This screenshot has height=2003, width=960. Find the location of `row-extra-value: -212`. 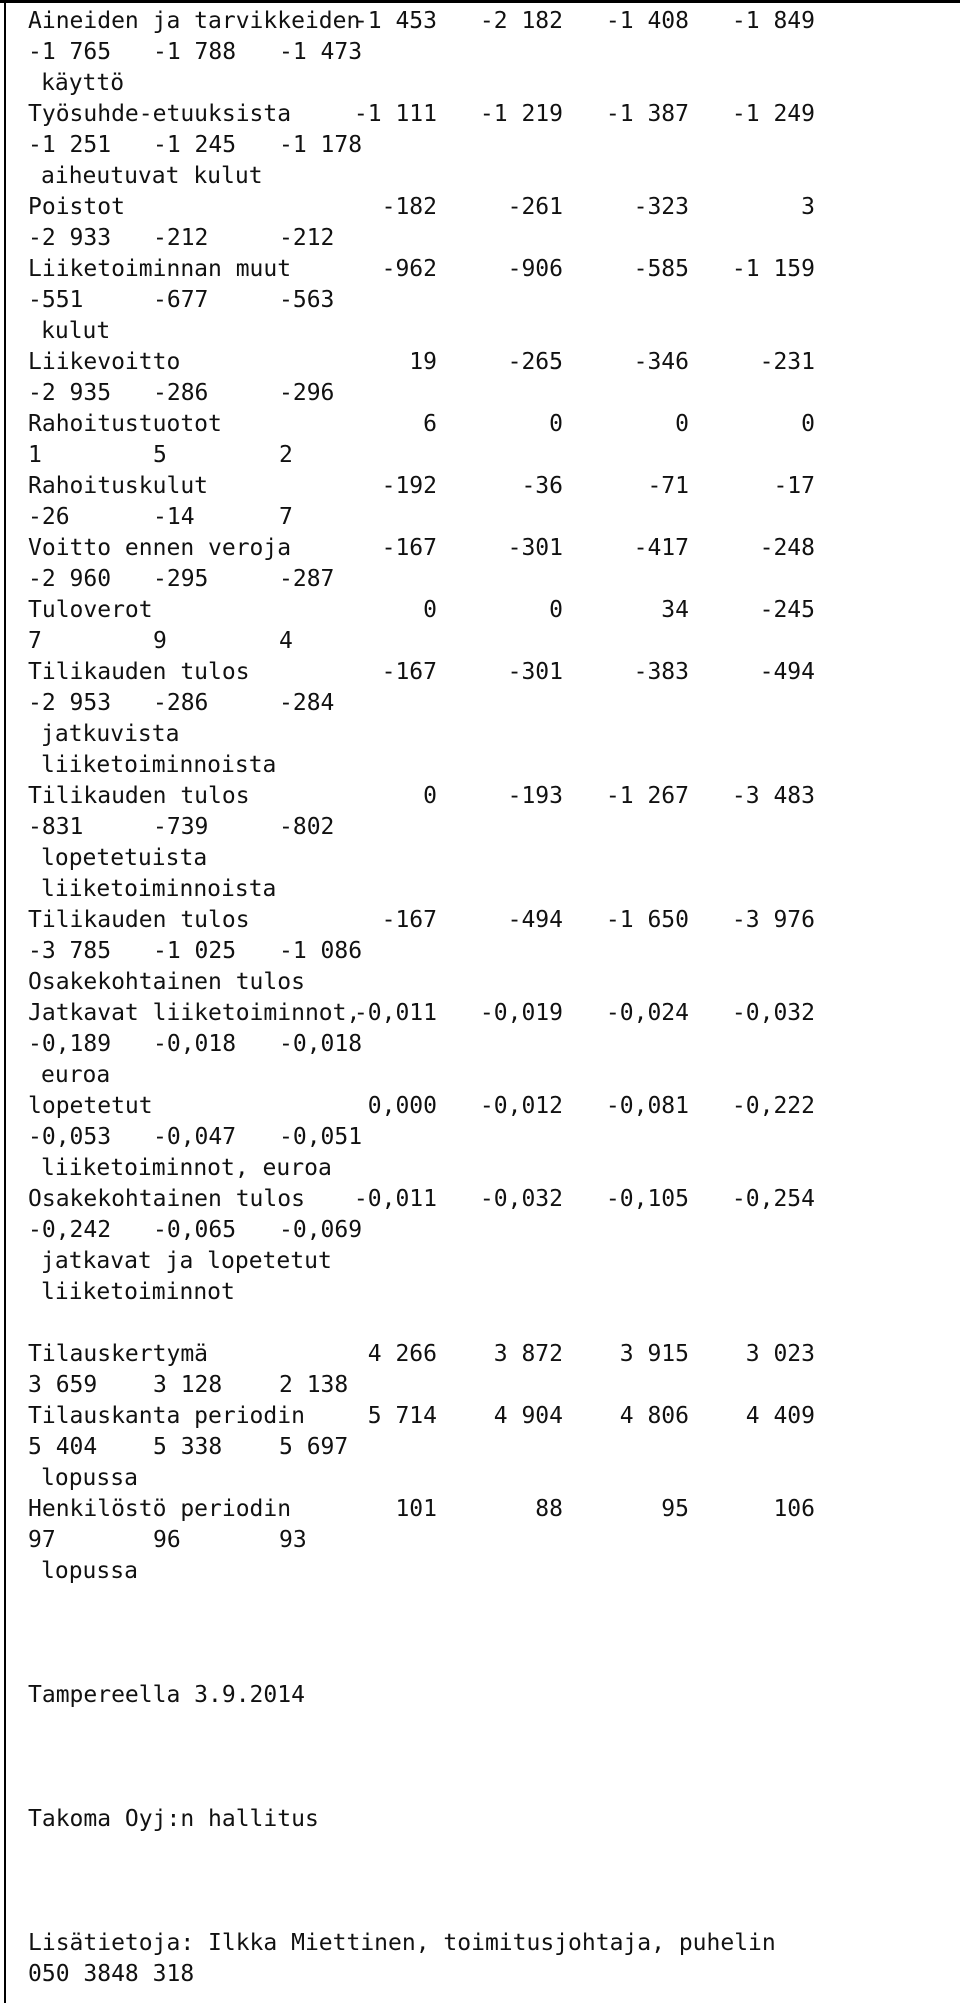

row-extra-value: -212 is located at coordinates (307, 238).